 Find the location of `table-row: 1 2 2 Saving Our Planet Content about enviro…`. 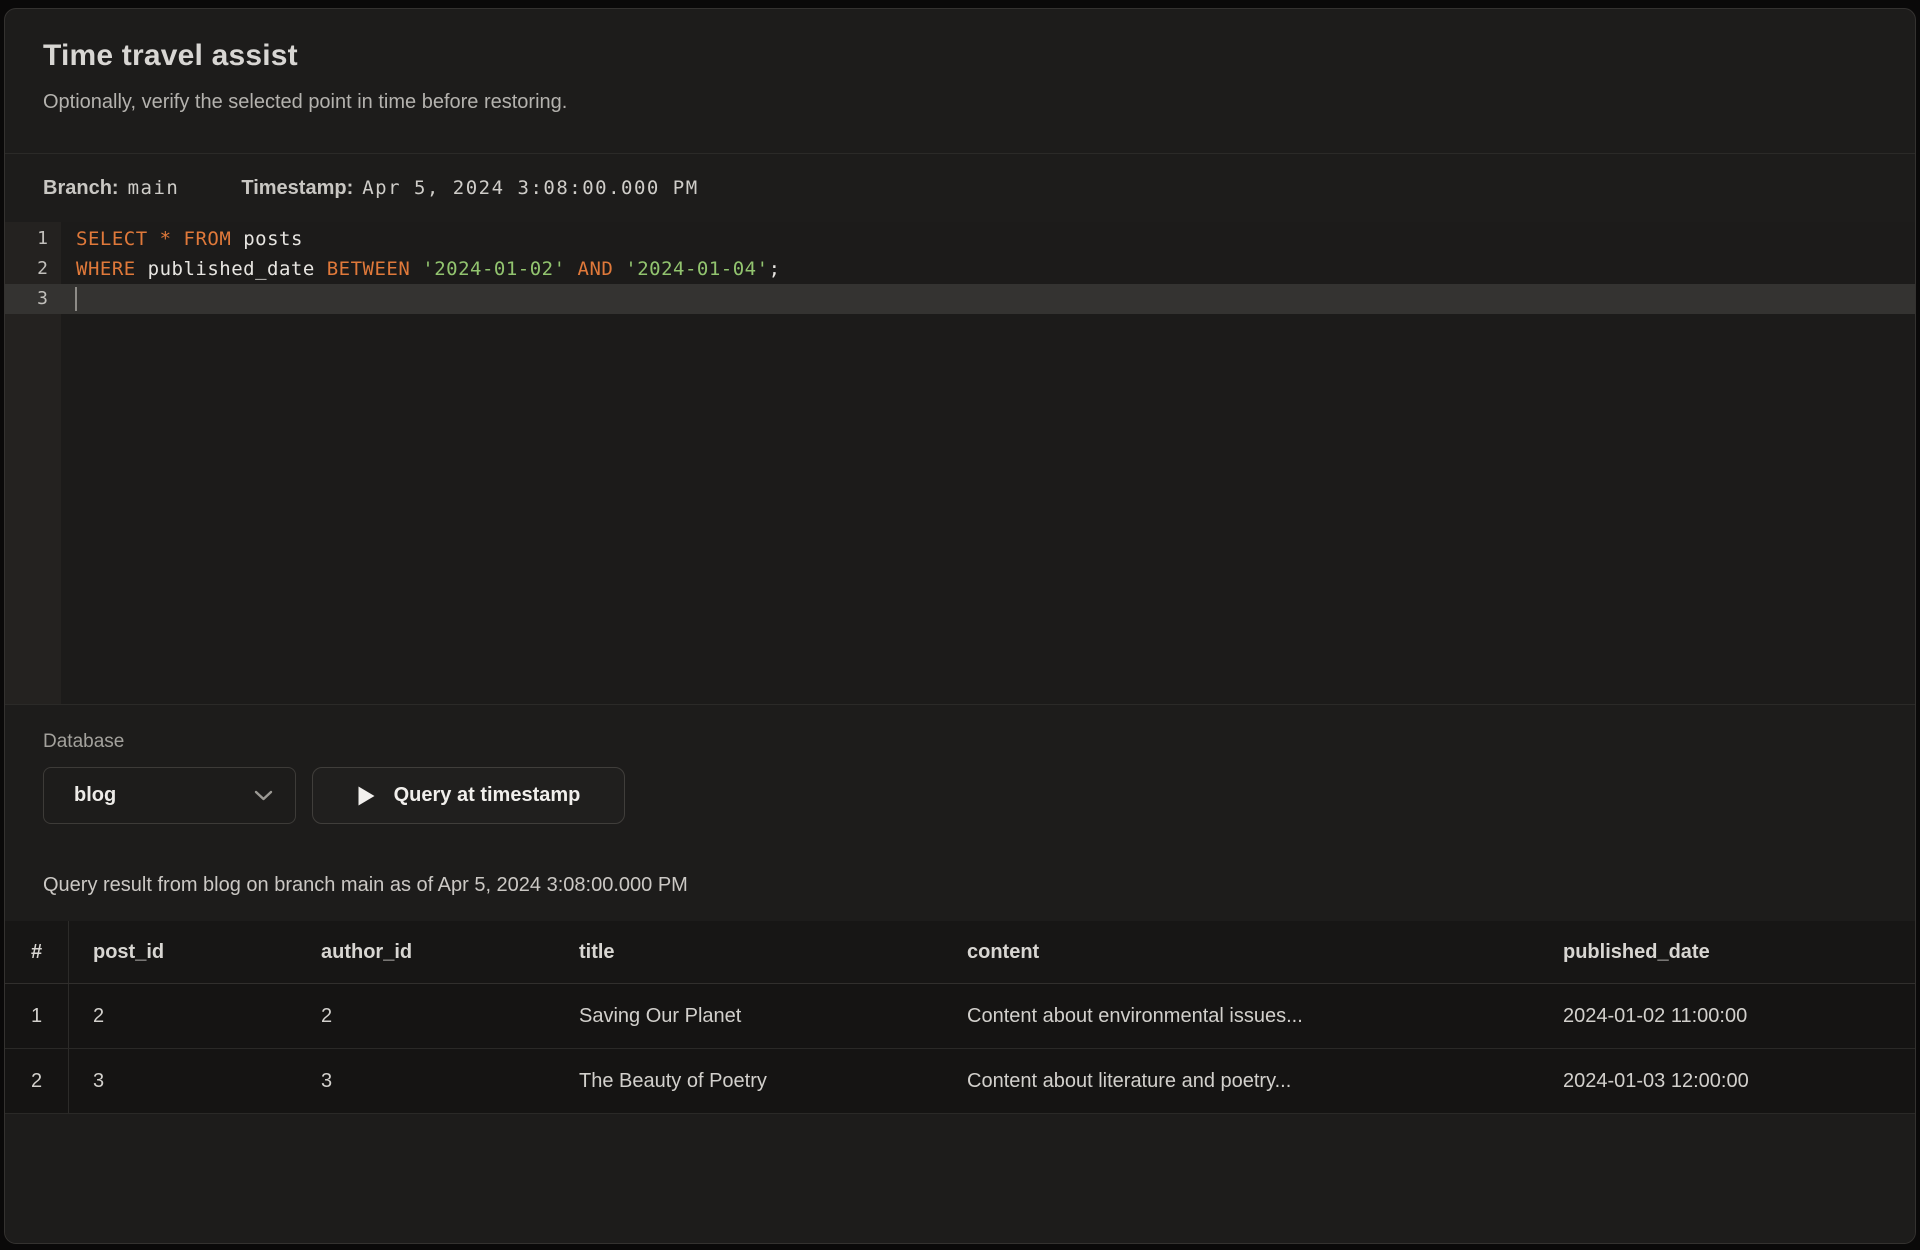

table-row: 1 2 2 Saving Our Planet Content about enviro… is located at coordinates (960, 1016).